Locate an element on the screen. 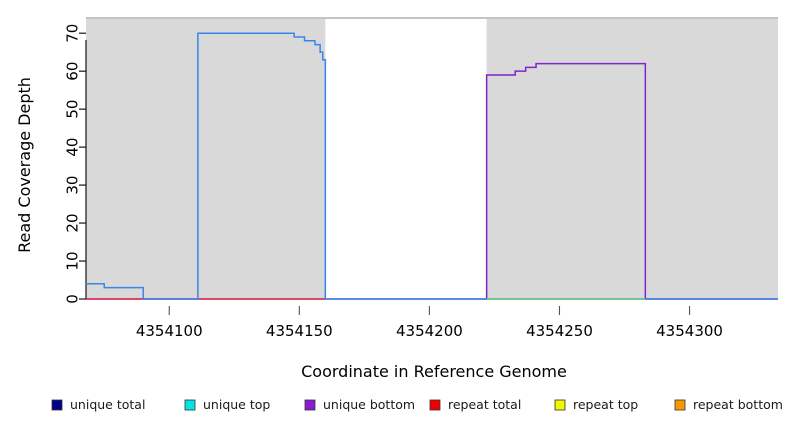 The image size is (792, 432). legend-swatch-repeat-top is located at coordinates (560, 405).